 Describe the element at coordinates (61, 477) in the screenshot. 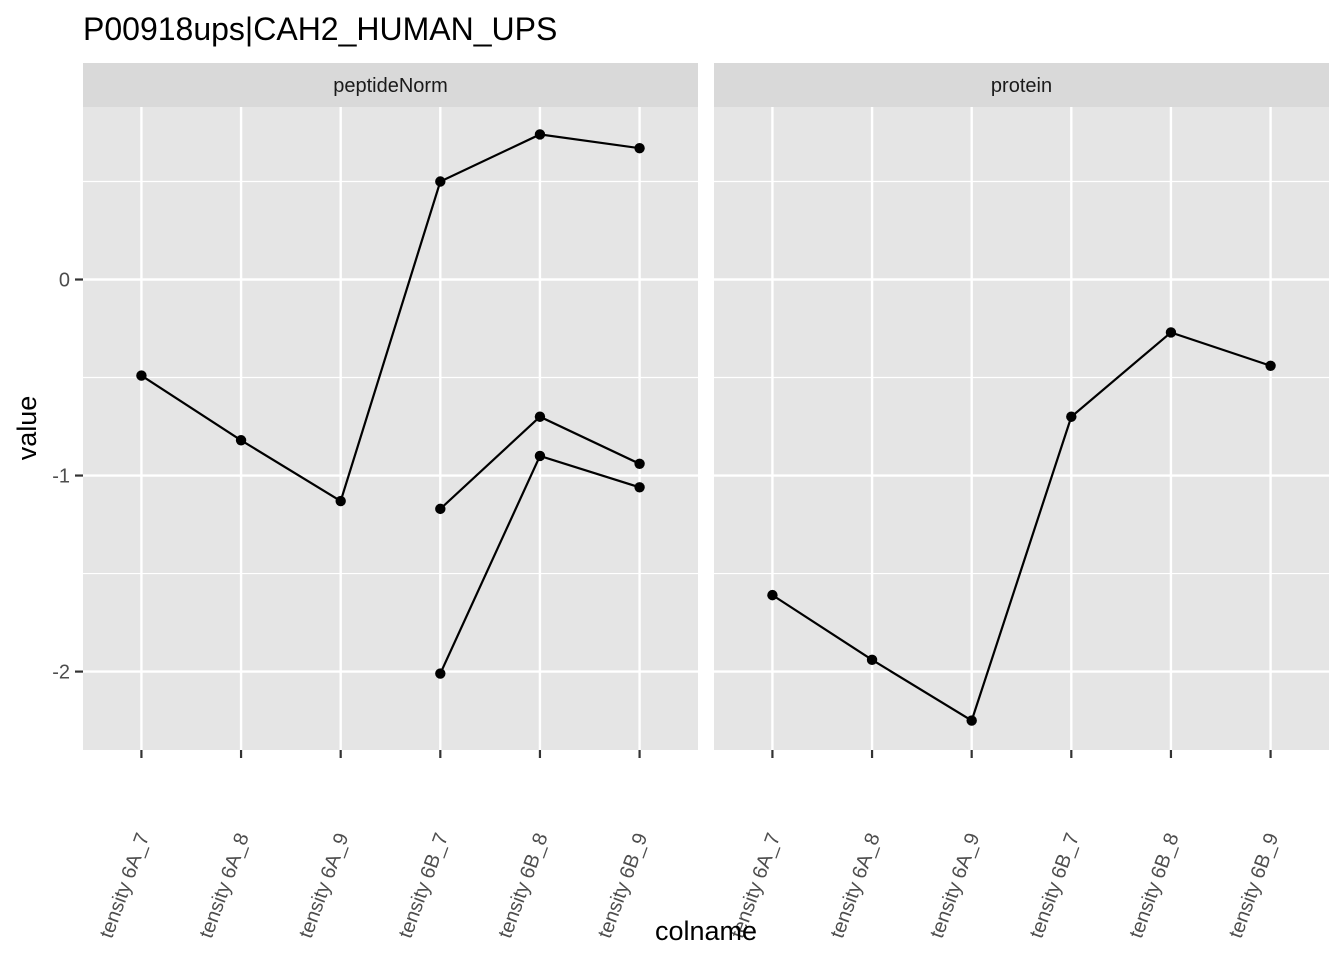

I see `y-tick-label: -1` at that location.